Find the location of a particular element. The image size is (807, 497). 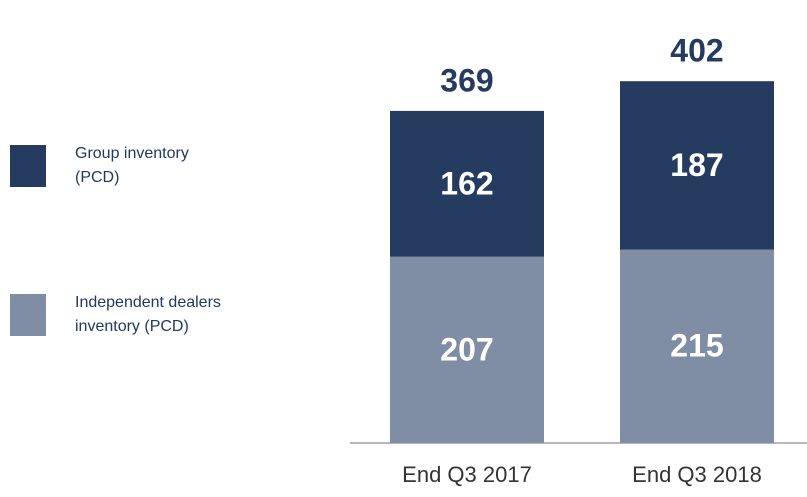

data-label: 215 is located at coordinates (696, 346).